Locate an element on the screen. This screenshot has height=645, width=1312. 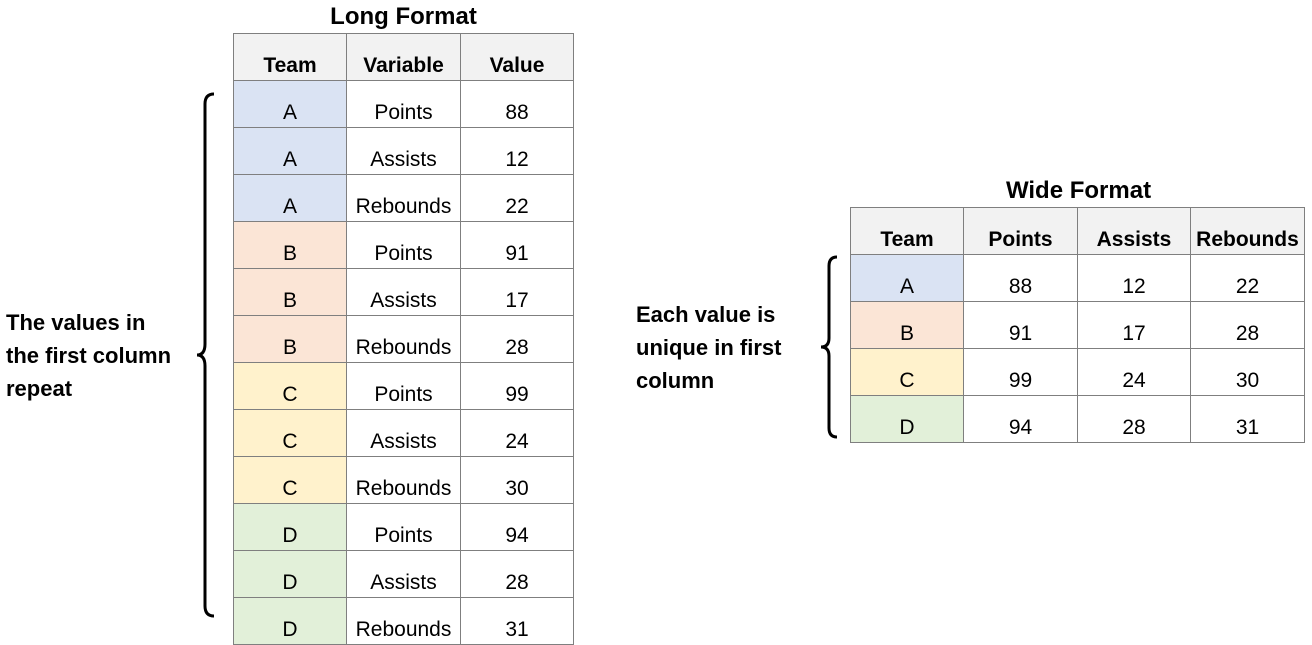
table-row: C Rebounds 30 is located at coordinates (403, 480).